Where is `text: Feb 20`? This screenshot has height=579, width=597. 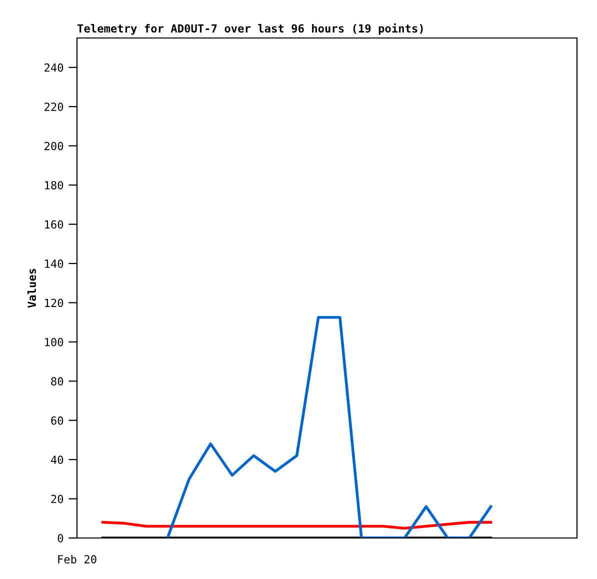
text: Feb 20 is located at coordinates (77, 559).